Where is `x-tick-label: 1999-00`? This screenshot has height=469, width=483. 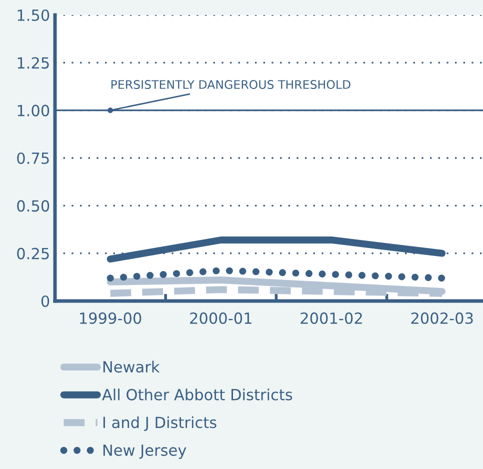 x-tick-label: 1999-00 is located at coordinates (111, 318).